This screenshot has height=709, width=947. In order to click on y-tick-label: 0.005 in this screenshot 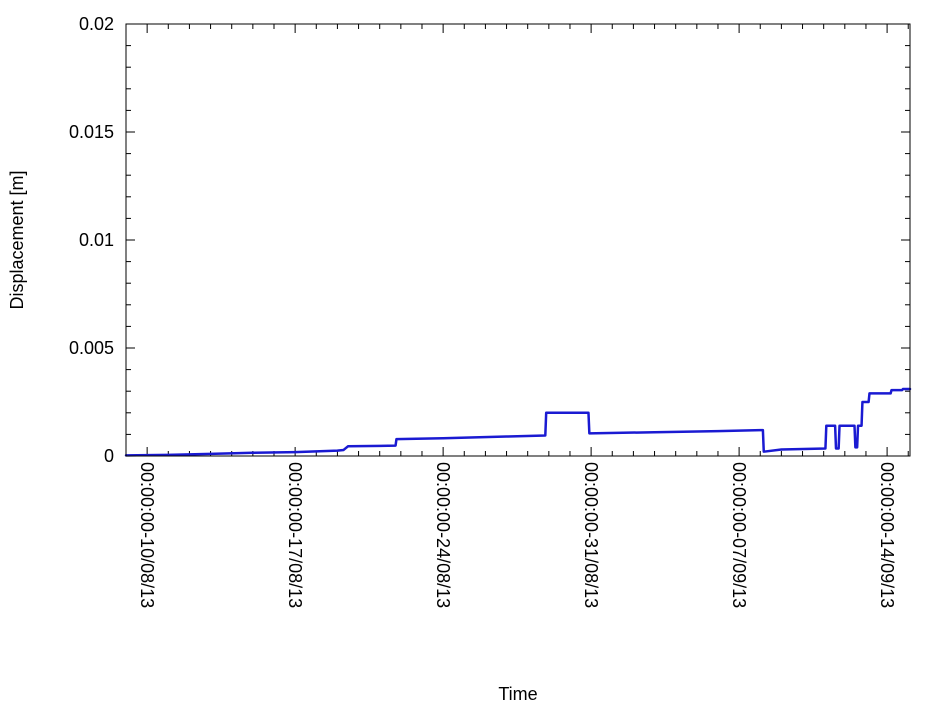, I will do `click(91, 348)`.